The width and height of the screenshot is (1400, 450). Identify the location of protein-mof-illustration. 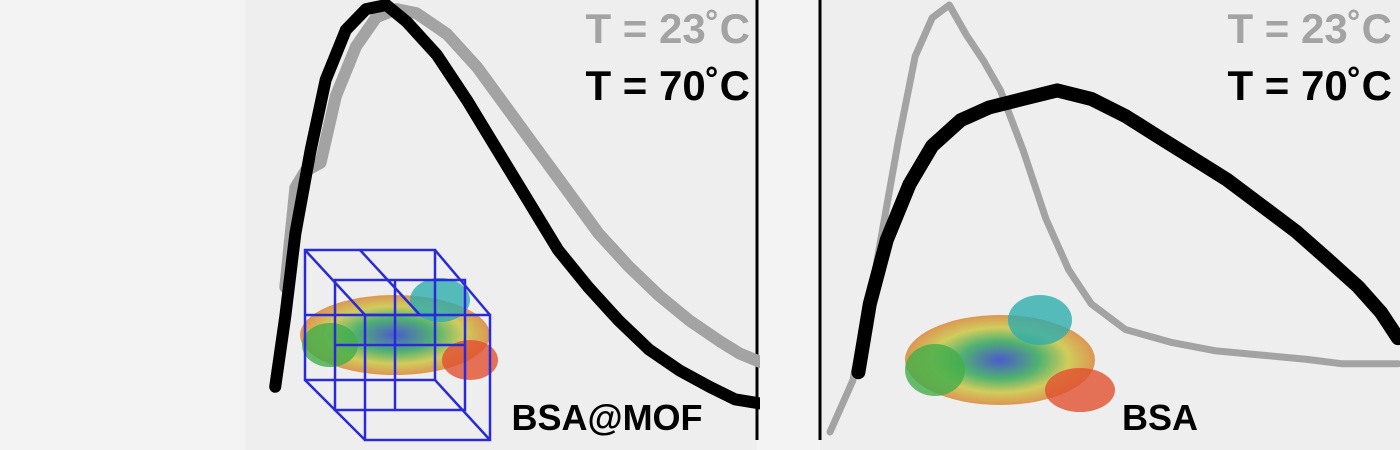
(399, 345).